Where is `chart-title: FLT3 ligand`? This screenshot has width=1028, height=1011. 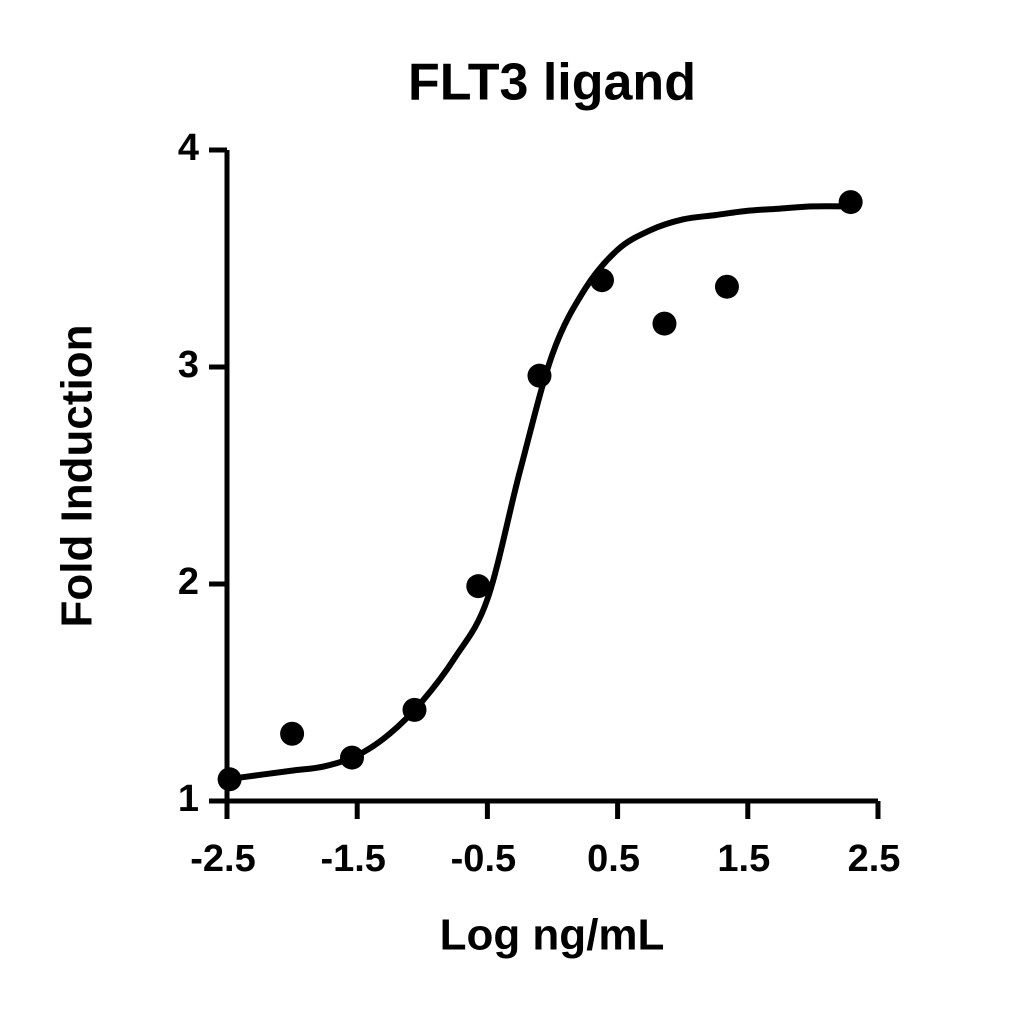 chart-title: FLT3 ligand is located at coordinates (552, 83).